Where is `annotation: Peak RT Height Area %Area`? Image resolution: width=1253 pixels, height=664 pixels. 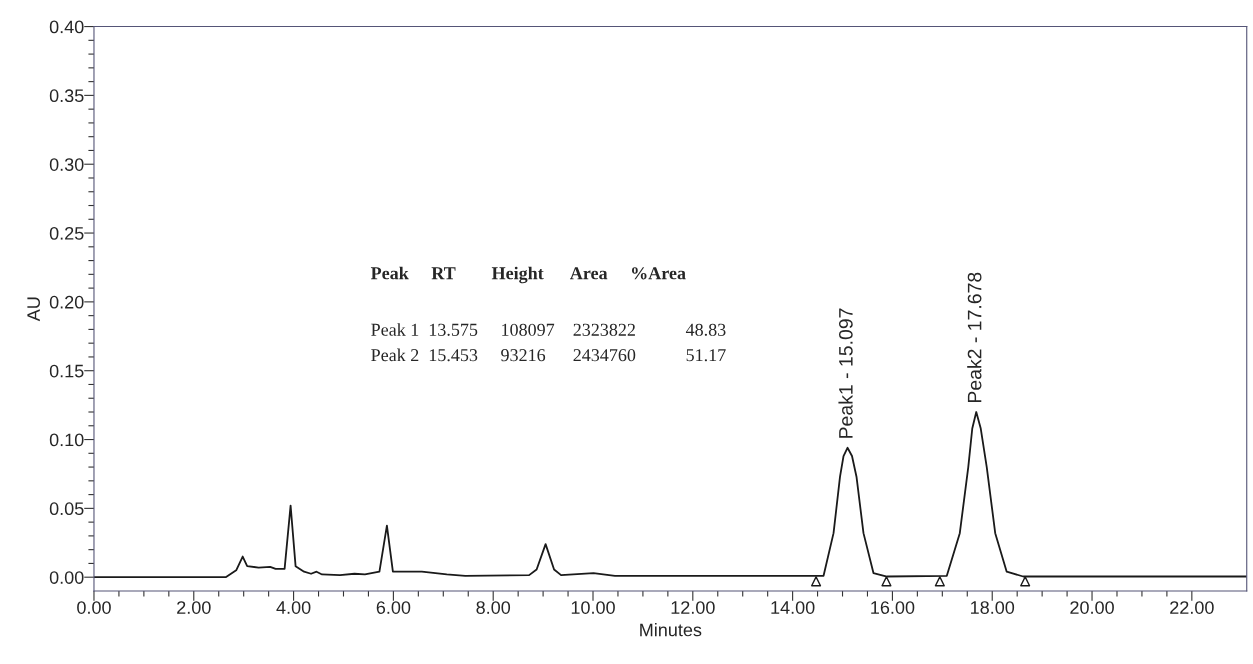
annotation: Peak RT Height Area %Area is located at coordinates (528, 275).